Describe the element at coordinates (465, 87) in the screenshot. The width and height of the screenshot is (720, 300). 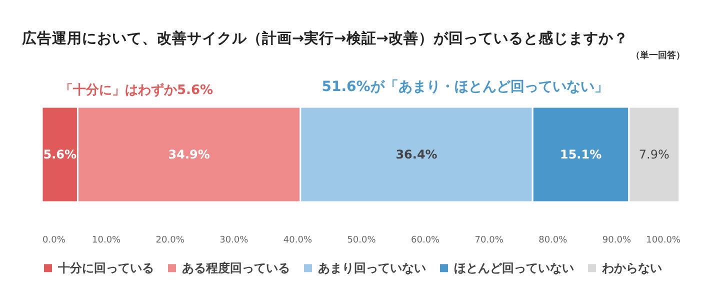
I see `text: 51.6%が「あまり・ほとんど回っていない」` at that location.